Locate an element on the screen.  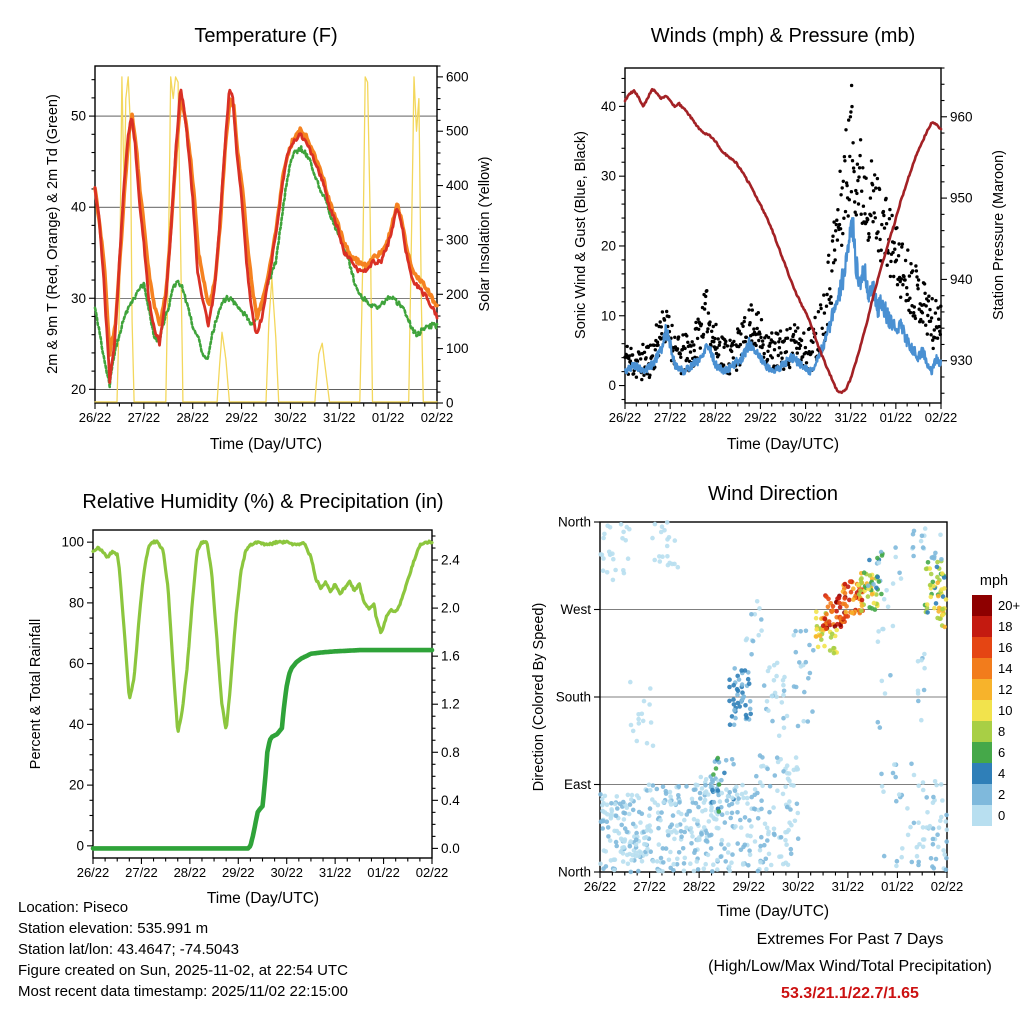
svg-text: 20+ is located at coordinates (1009, 605).